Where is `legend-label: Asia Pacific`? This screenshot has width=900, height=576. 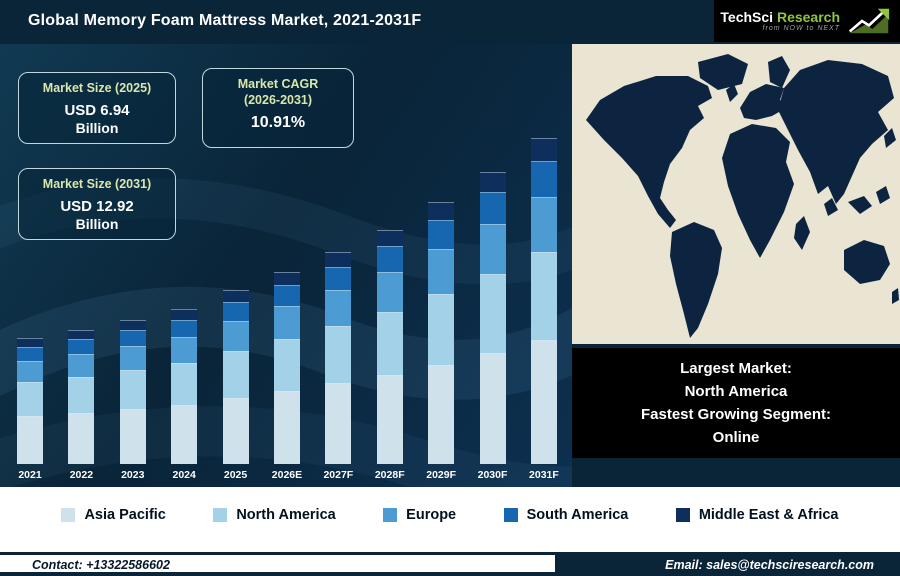 legend-label: Asia Pacific is located at coordinates (125, 514).